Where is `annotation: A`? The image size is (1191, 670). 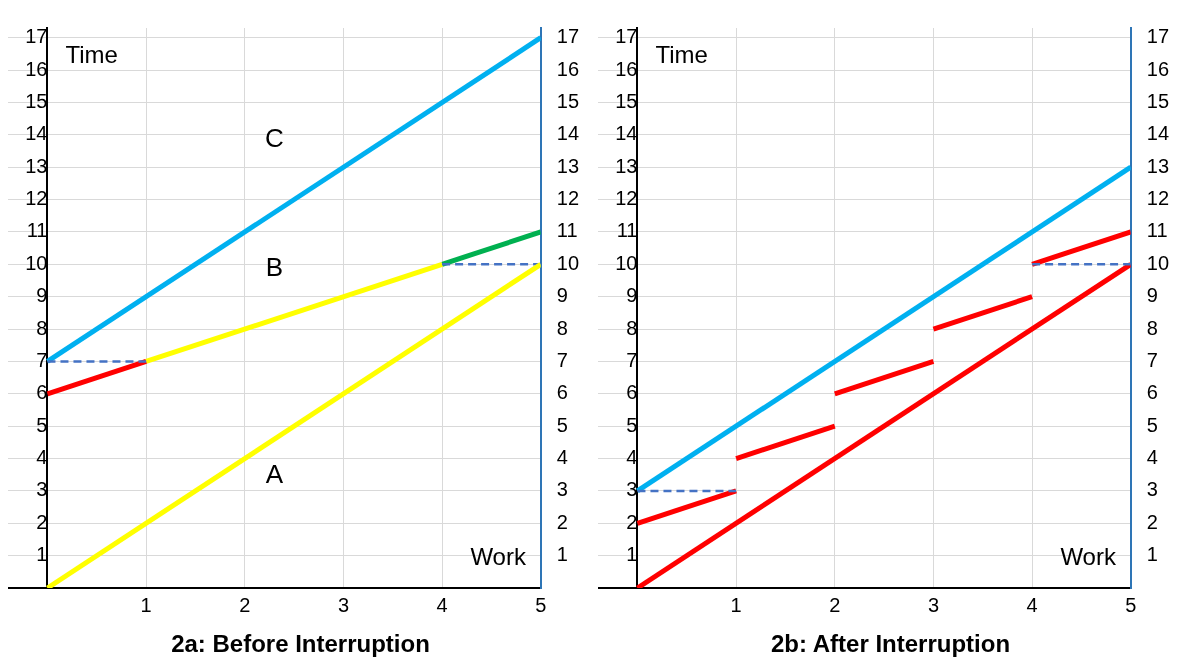 annotation: A is located at coordinates (274, 474).